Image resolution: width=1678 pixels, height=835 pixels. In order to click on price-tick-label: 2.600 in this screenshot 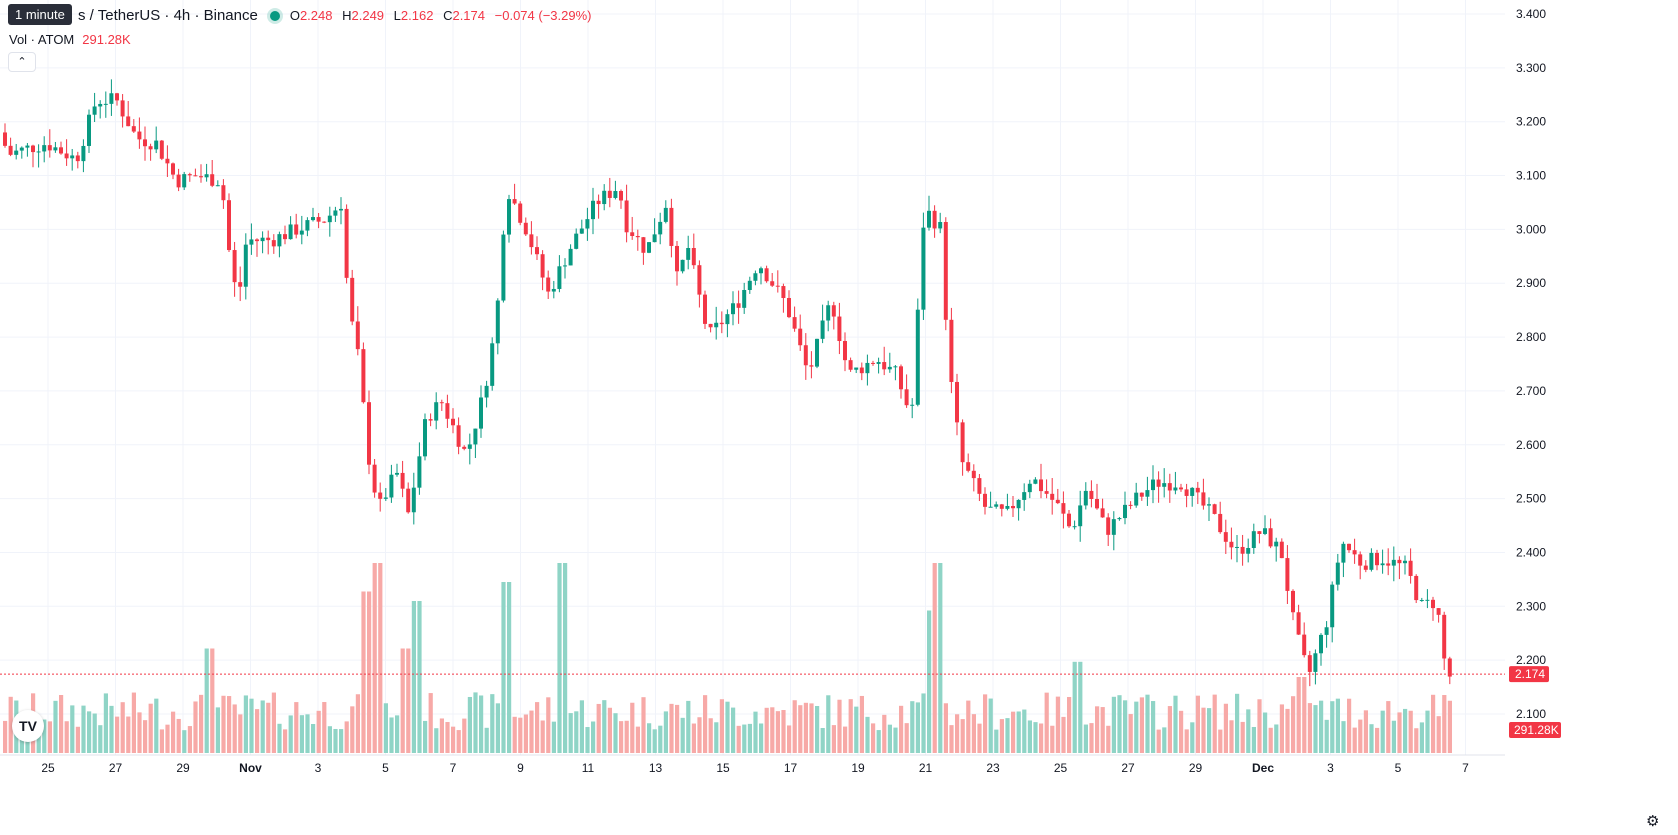, I will do `click(1531, 445)`.